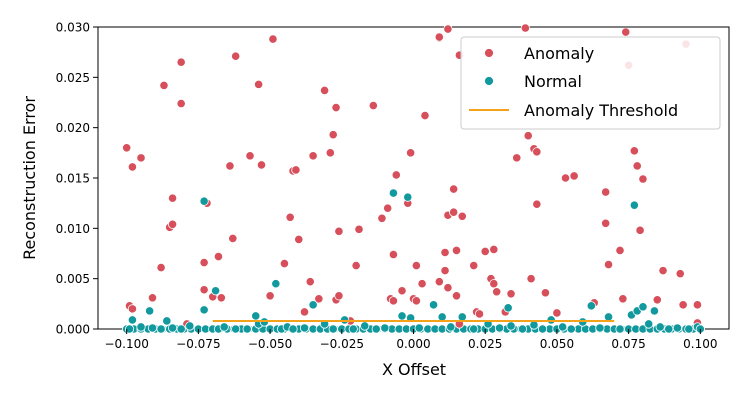 The image size is (750, 400). What do you see at coordinates (485, 344) in the screenshot?
I see `x-tick-label: 0.025` at bounding box center [485, 344].